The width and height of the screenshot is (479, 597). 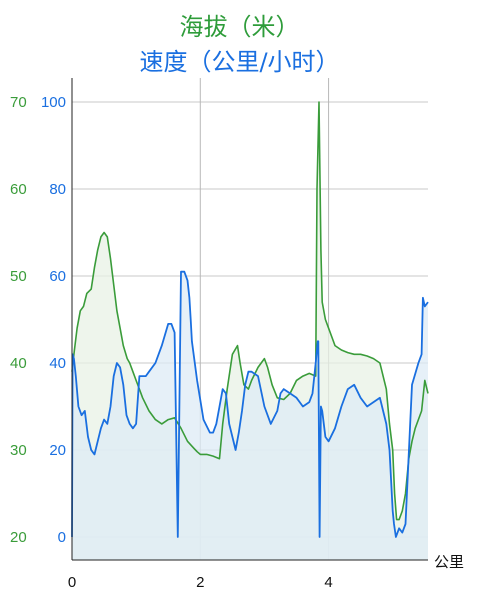 I want to click on x-tick-label: 4, so click(x=328, y=582).